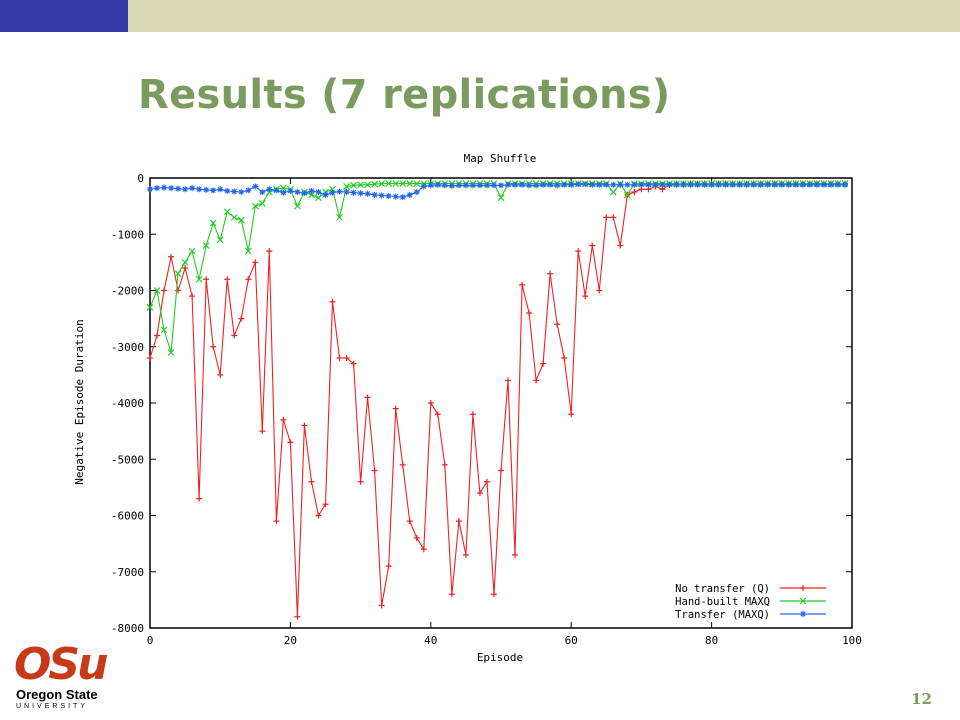 The height and width of the screenshot is (720, 960). Describe the element at coordinates (127, 347) in the screenshot. I see `y-tick-label: -3000` at that location.